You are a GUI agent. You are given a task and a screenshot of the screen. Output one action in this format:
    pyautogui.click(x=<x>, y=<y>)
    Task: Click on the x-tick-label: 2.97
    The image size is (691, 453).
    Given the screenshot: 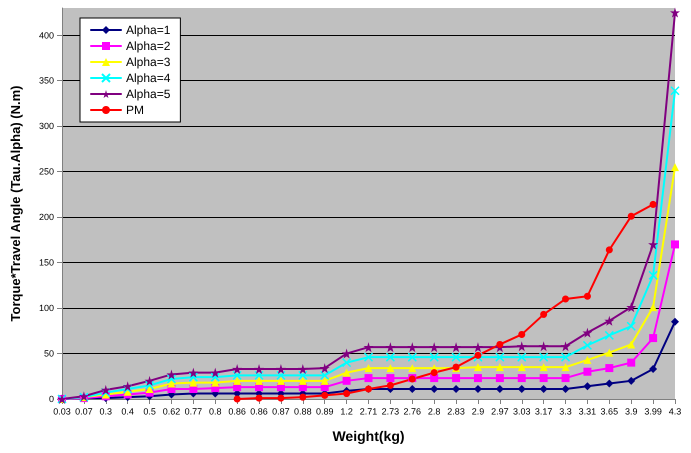 What is the action you would take?
    pyautogui.click(x=500, y=411)
    